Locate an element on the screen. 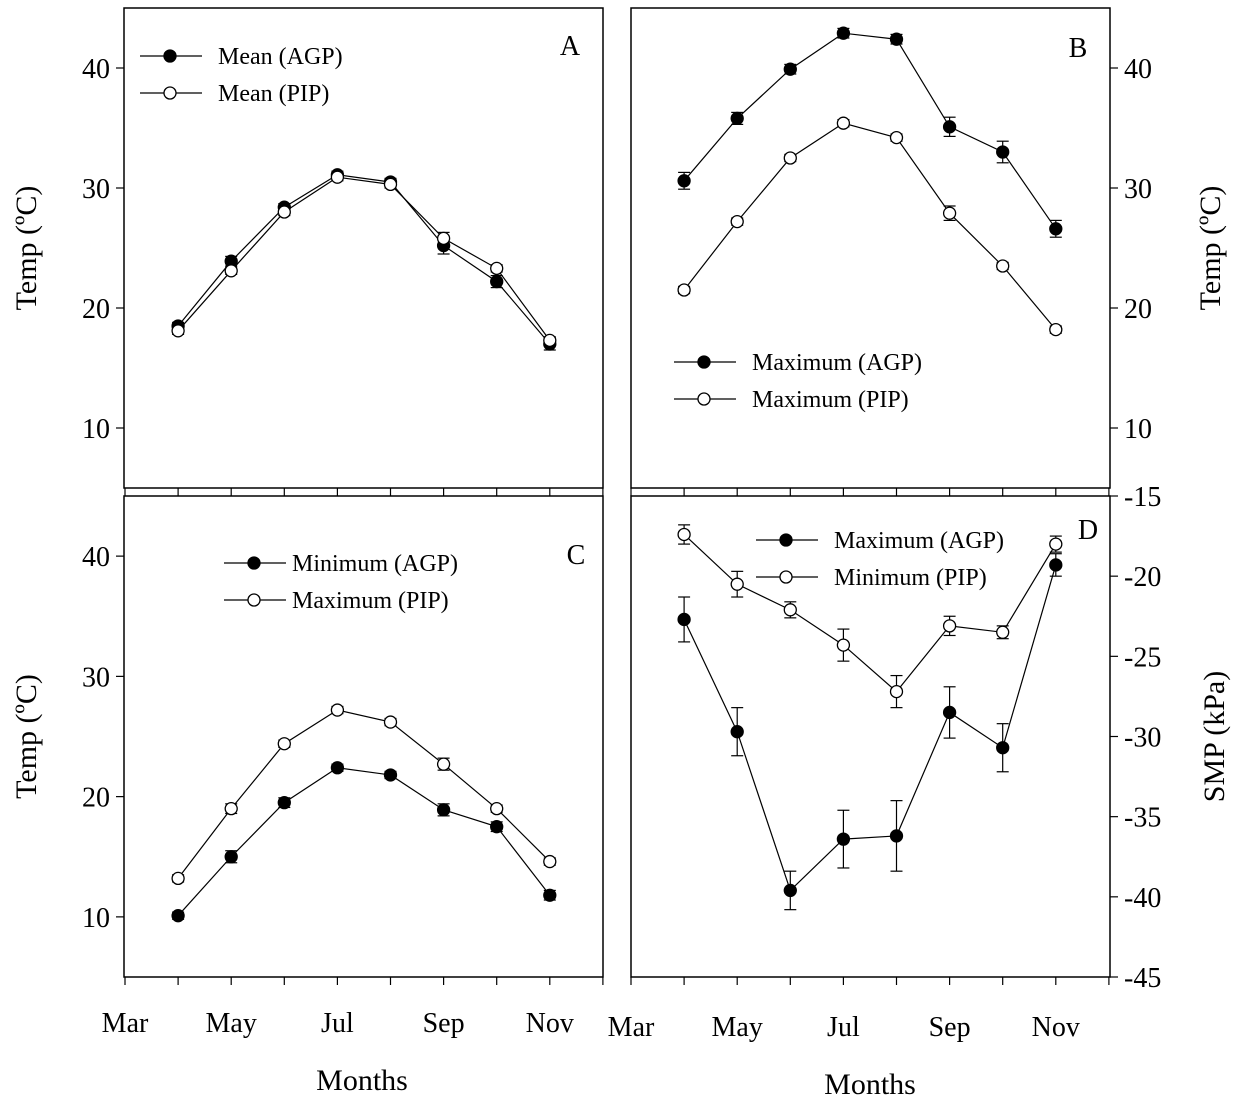 This screenshot has width=1244, height=1102. x-axis-title-left: Months is located at coordinates (362, 1080).